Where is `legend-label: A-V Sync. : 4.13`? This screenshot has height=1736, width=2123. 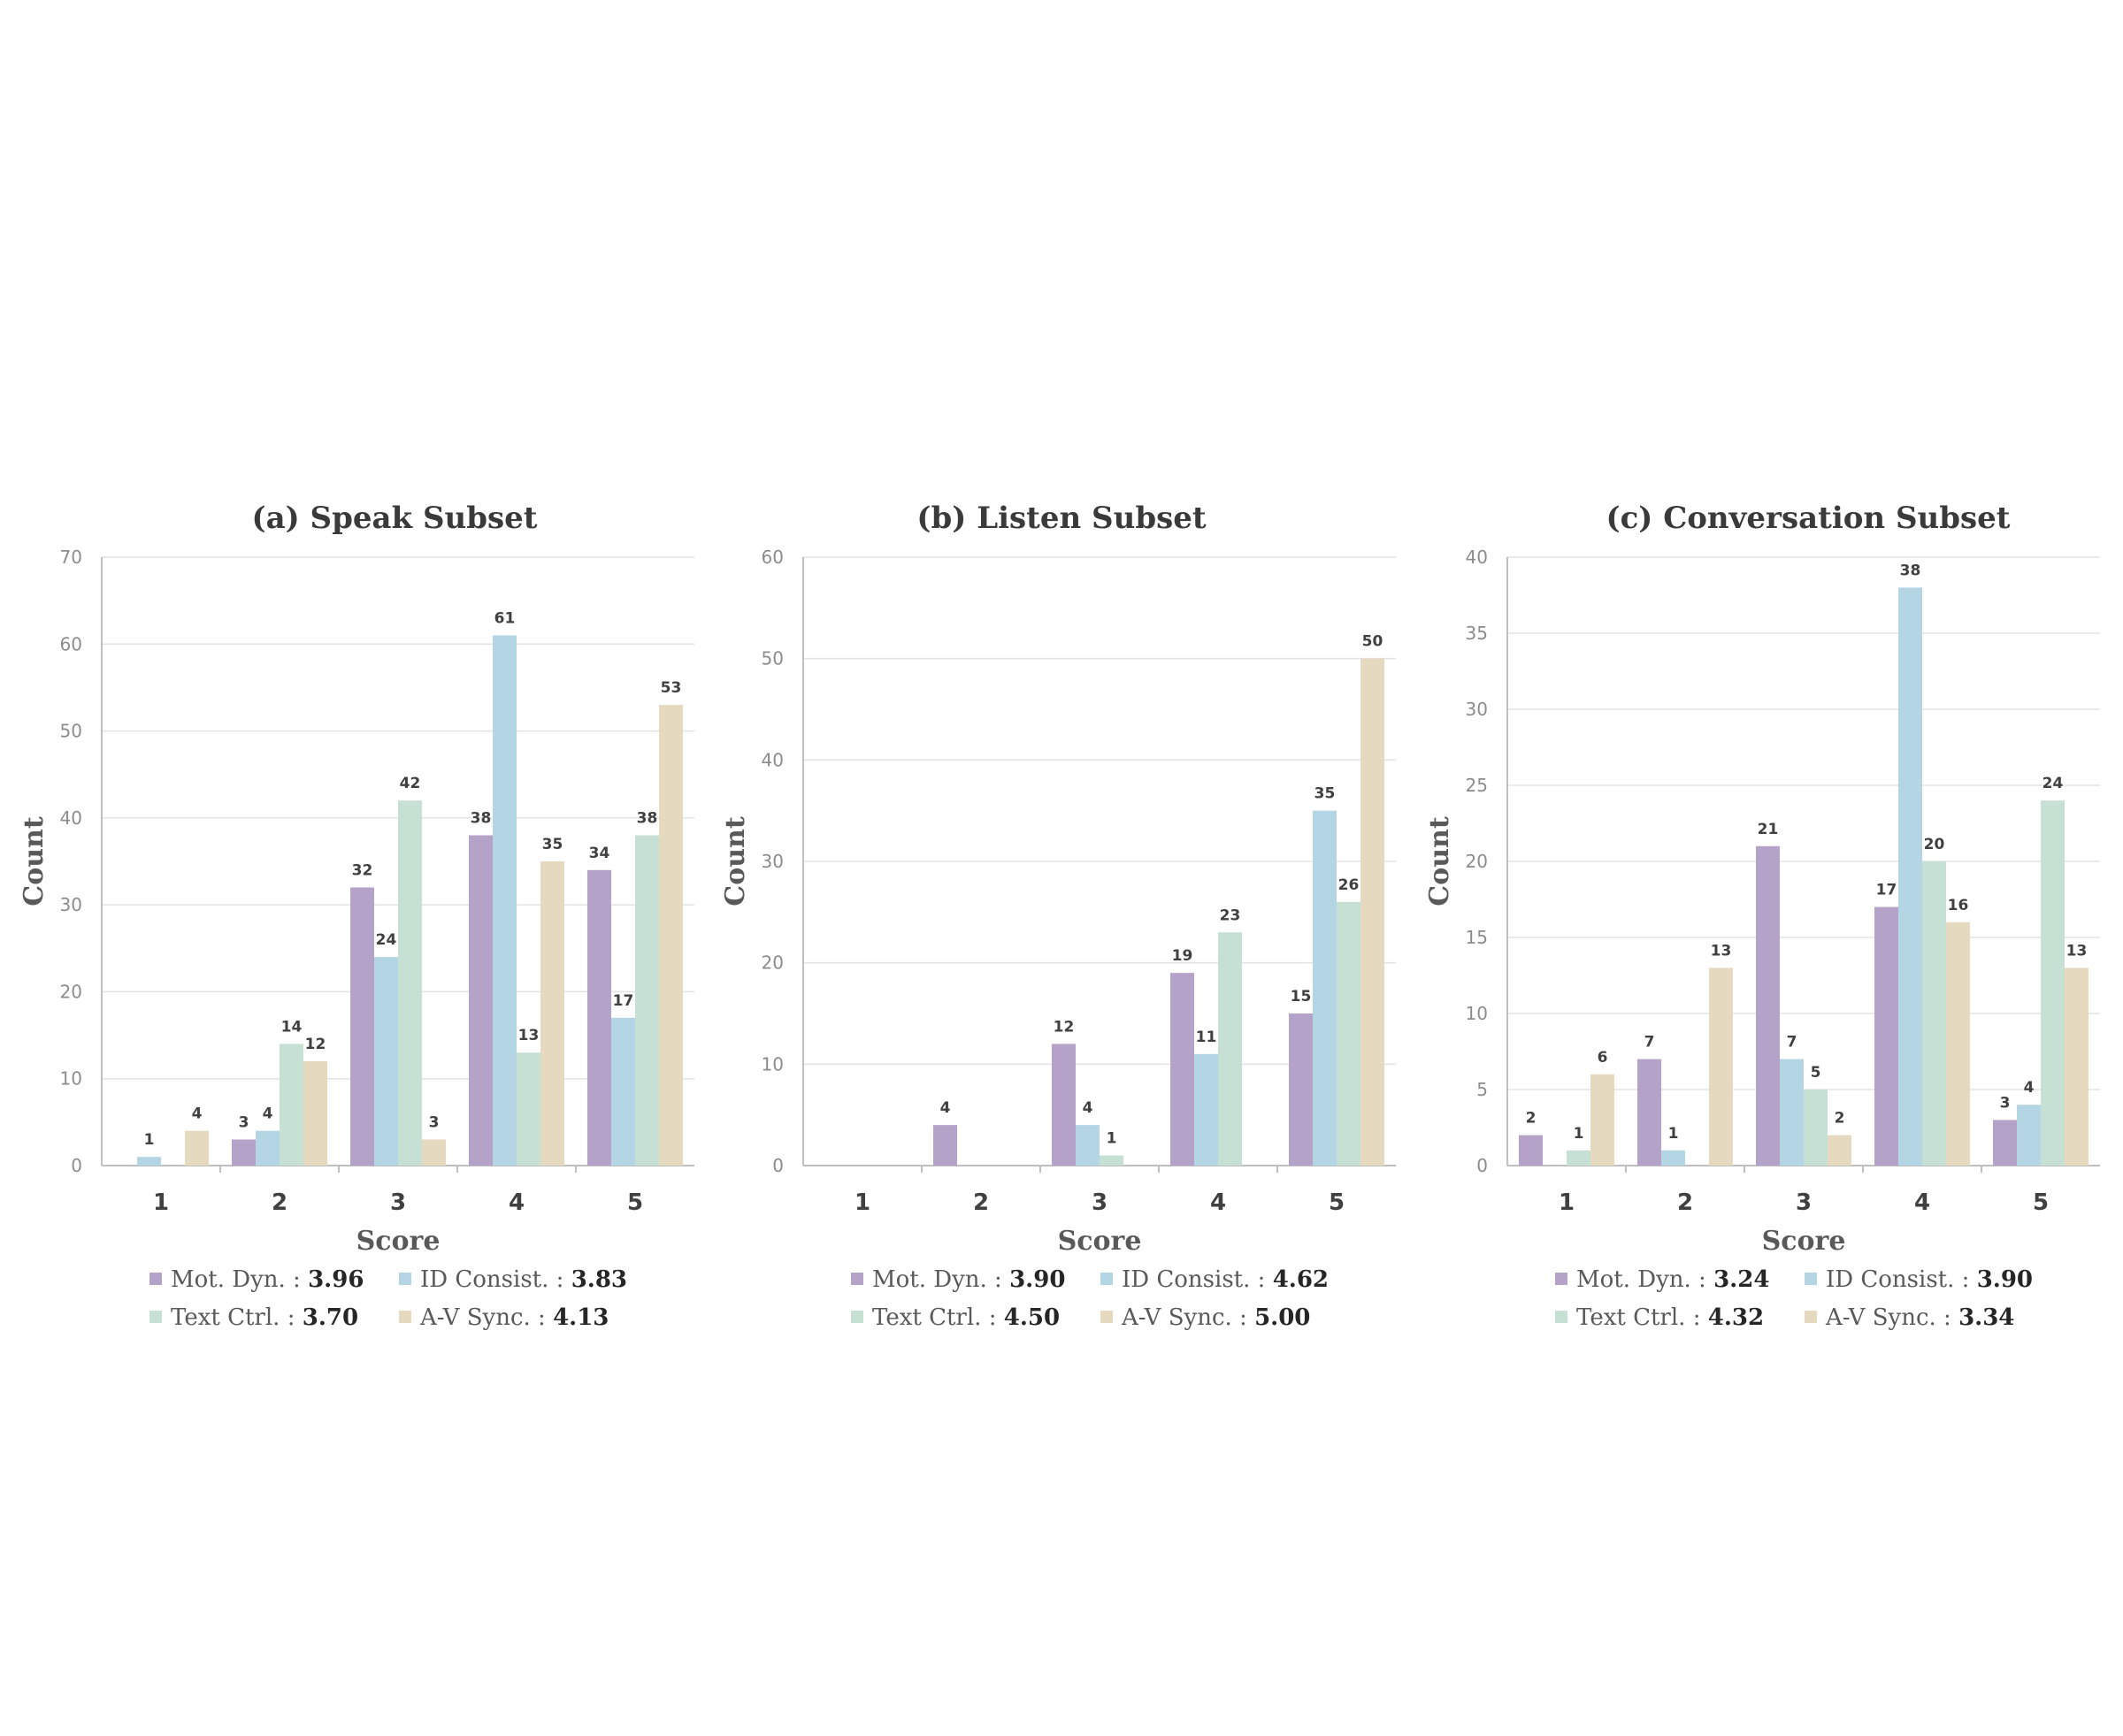 legend-label: A-V Sync. : 4.13 is located at coordinates (514, 1317).